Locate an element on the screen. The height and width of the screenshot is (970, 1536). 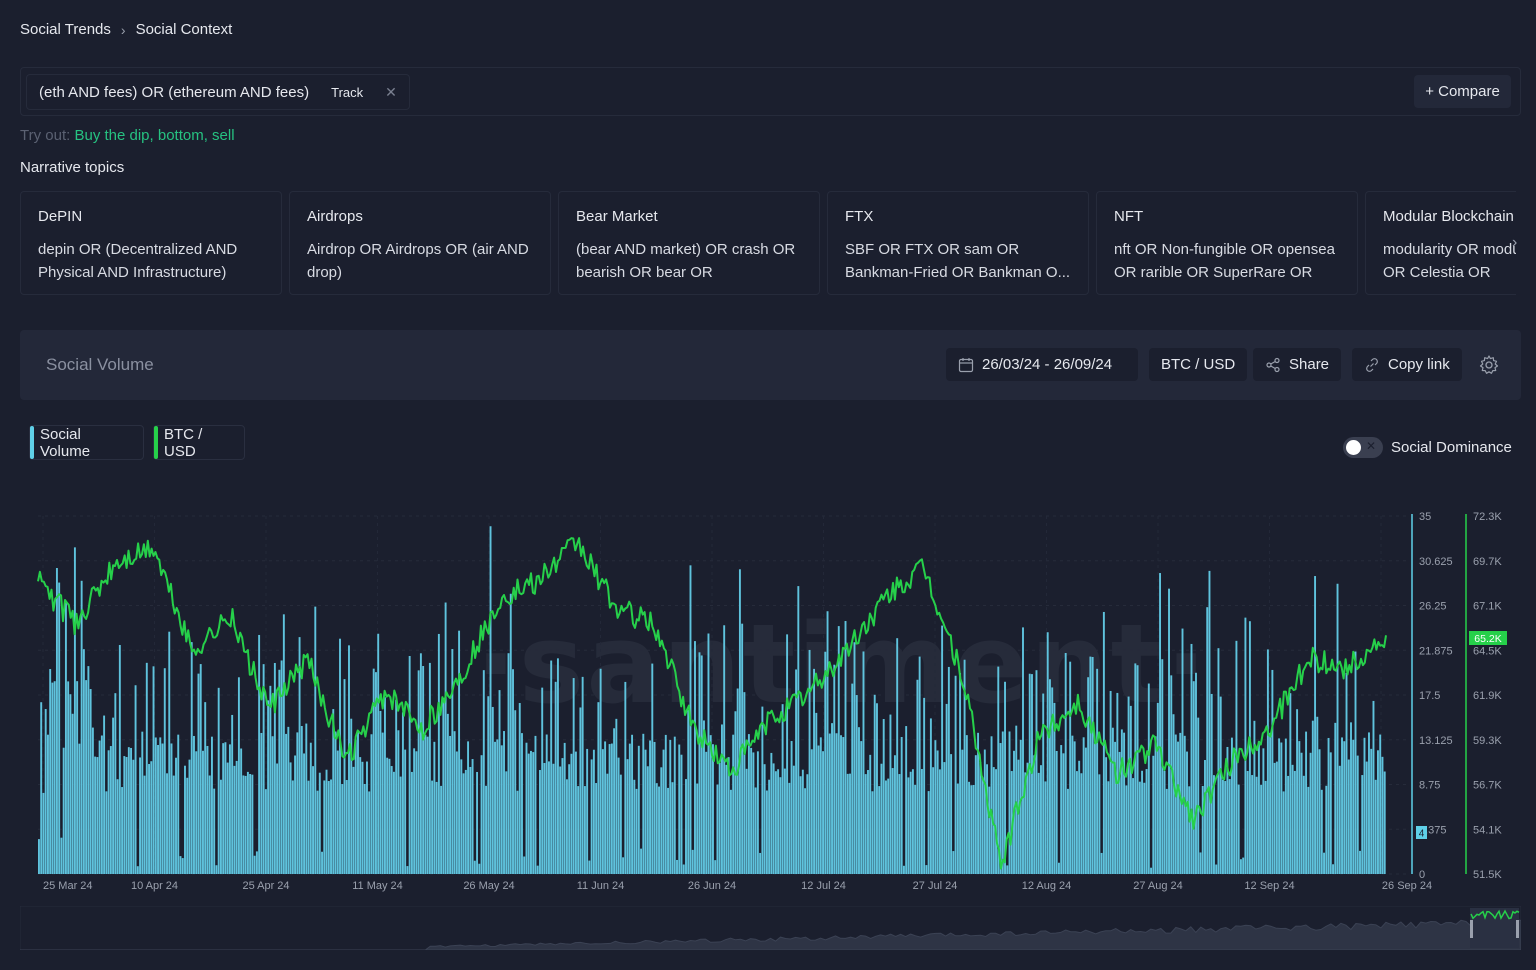
compare-button: + Compare is located at coordinates (1462, 91).